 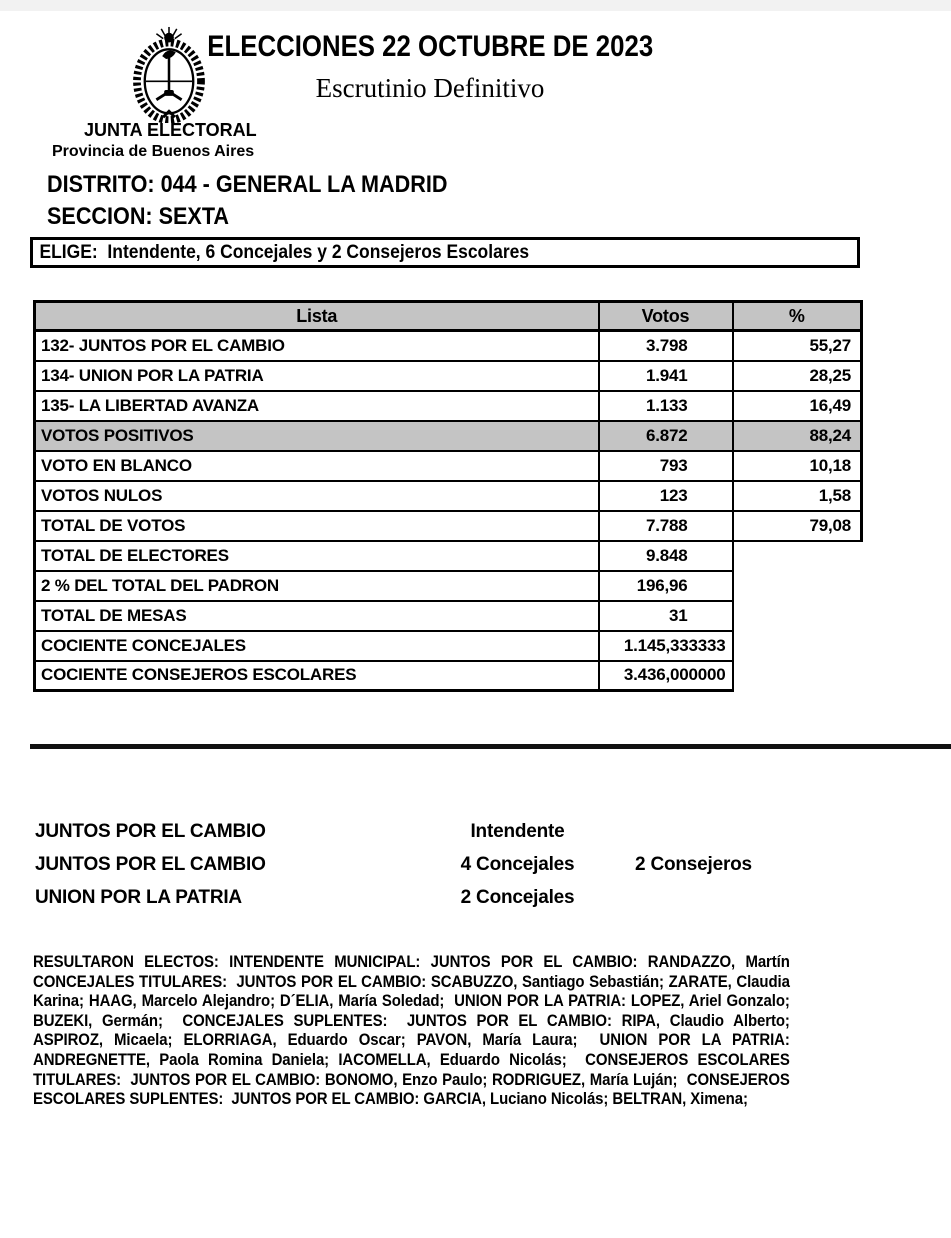 What do you see at coordinates (797, 465) in the screenshot?
I see `pct-cell: 10,18` at bounding box center [797, 465].